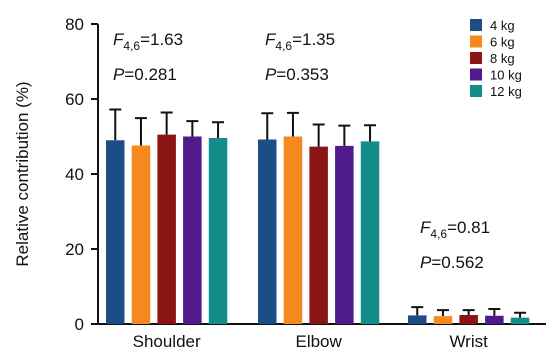  Describe the element at coordinates (370, 232) in the screenshot. I see `bar-12kg-elbow` at that location.